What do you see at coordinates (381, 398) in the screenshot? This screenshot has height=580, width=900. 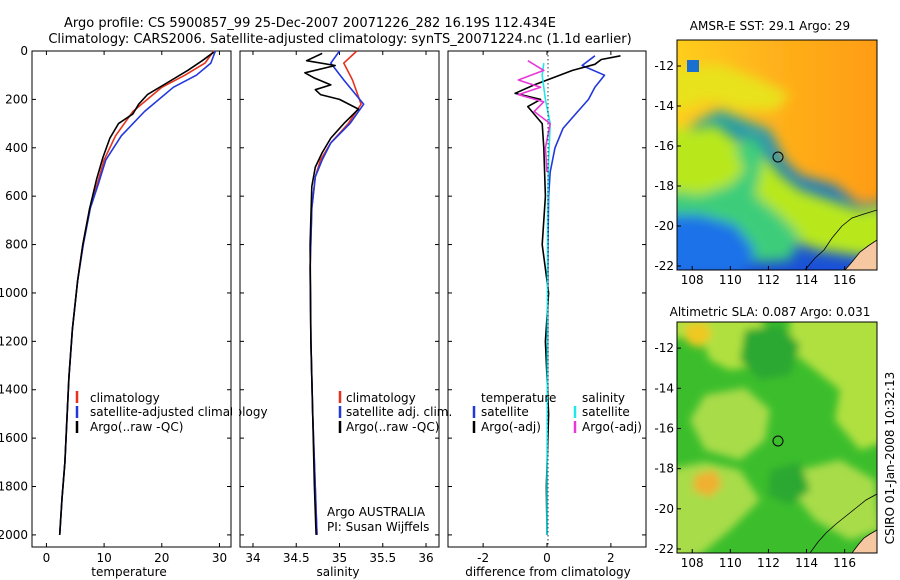 I see `salinity-legend-climatology: climatology` at bounding box center [381, 398].